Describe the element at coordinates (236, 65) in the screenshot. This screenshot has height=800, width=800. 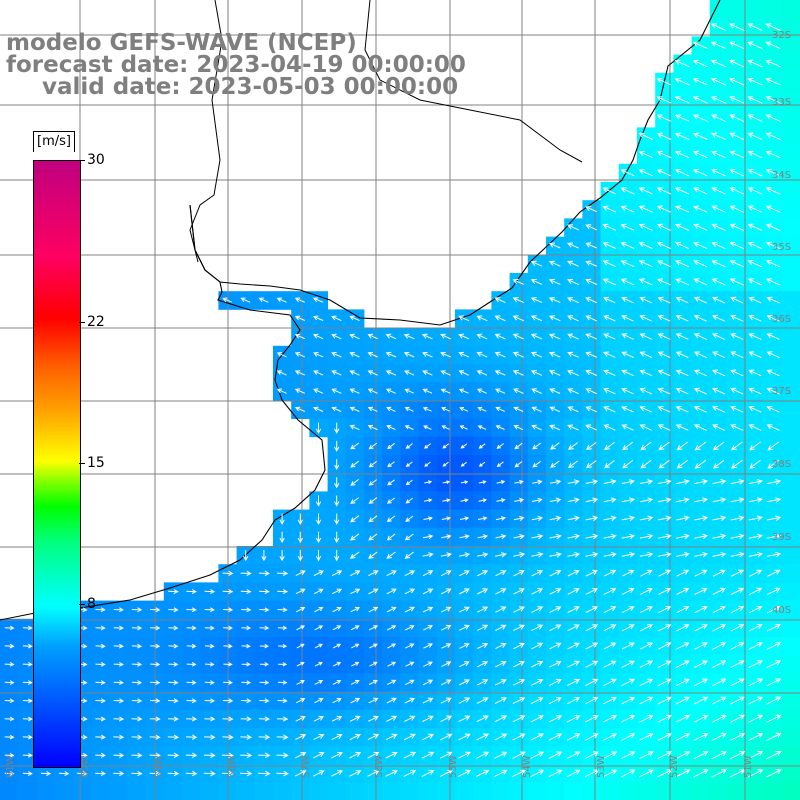
I see `title-forecast-date: forecast date: 2023-04-19 00:00:00` at that location.